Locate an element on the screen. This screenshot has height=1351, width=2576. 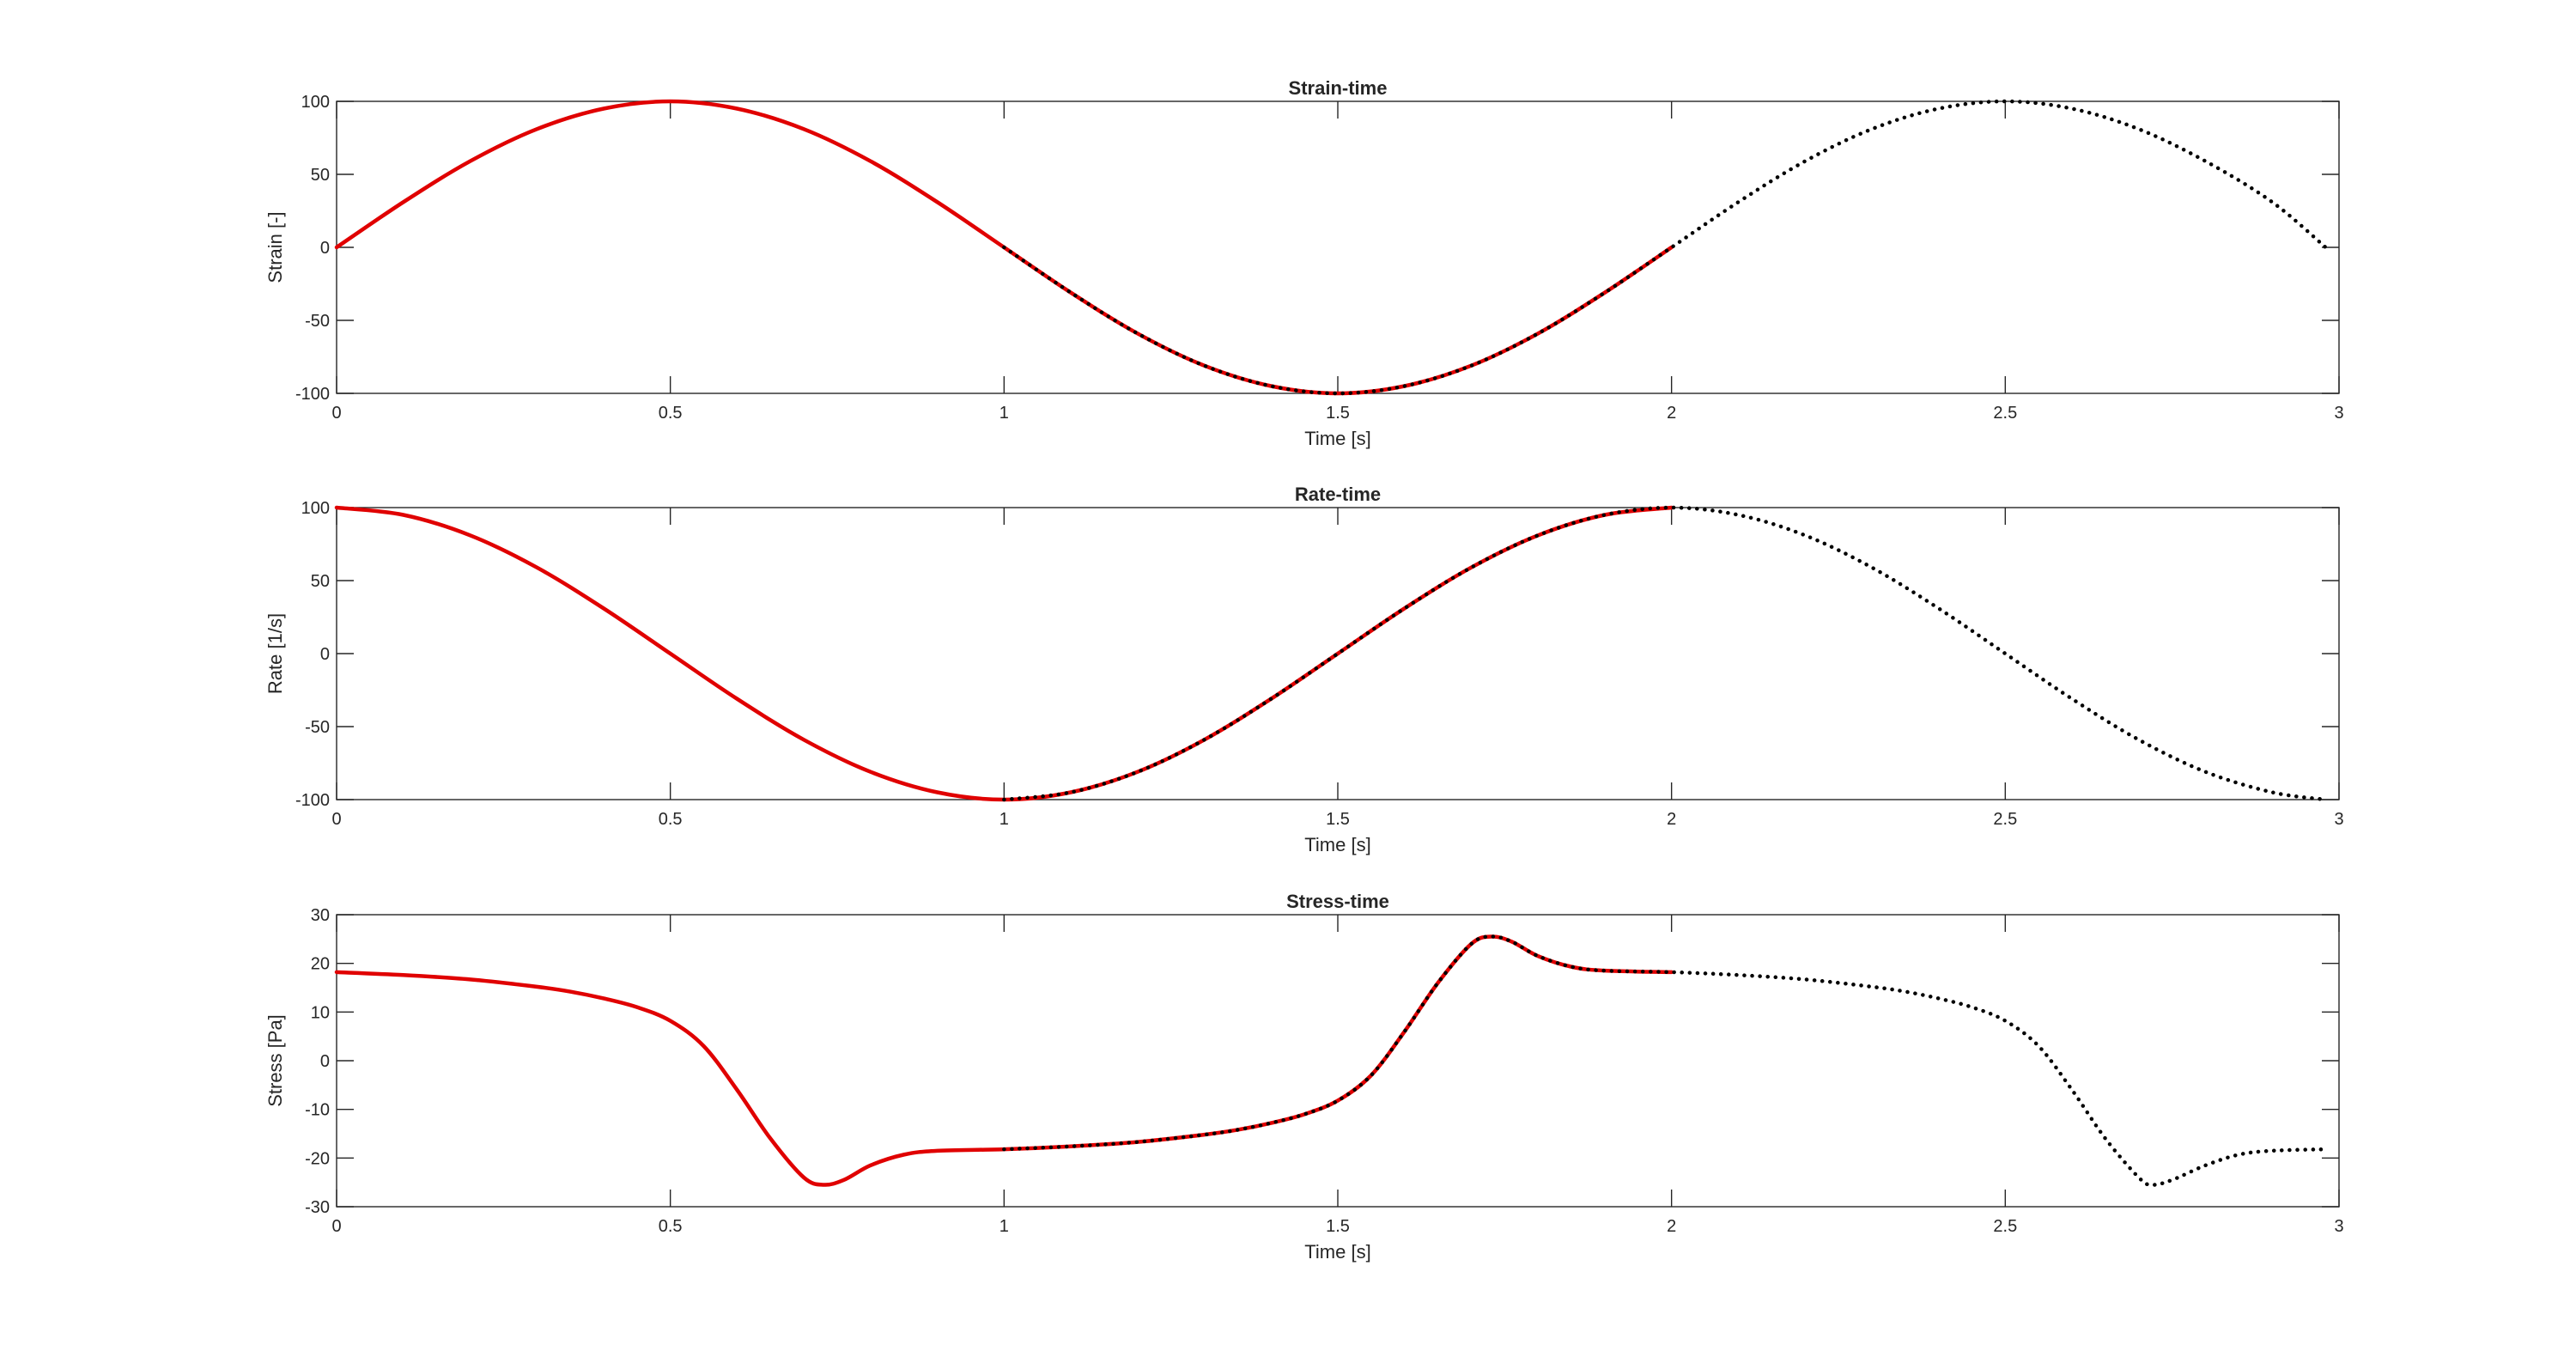
rate-y-tick-label: 50 is located at coordinates (321, 581).